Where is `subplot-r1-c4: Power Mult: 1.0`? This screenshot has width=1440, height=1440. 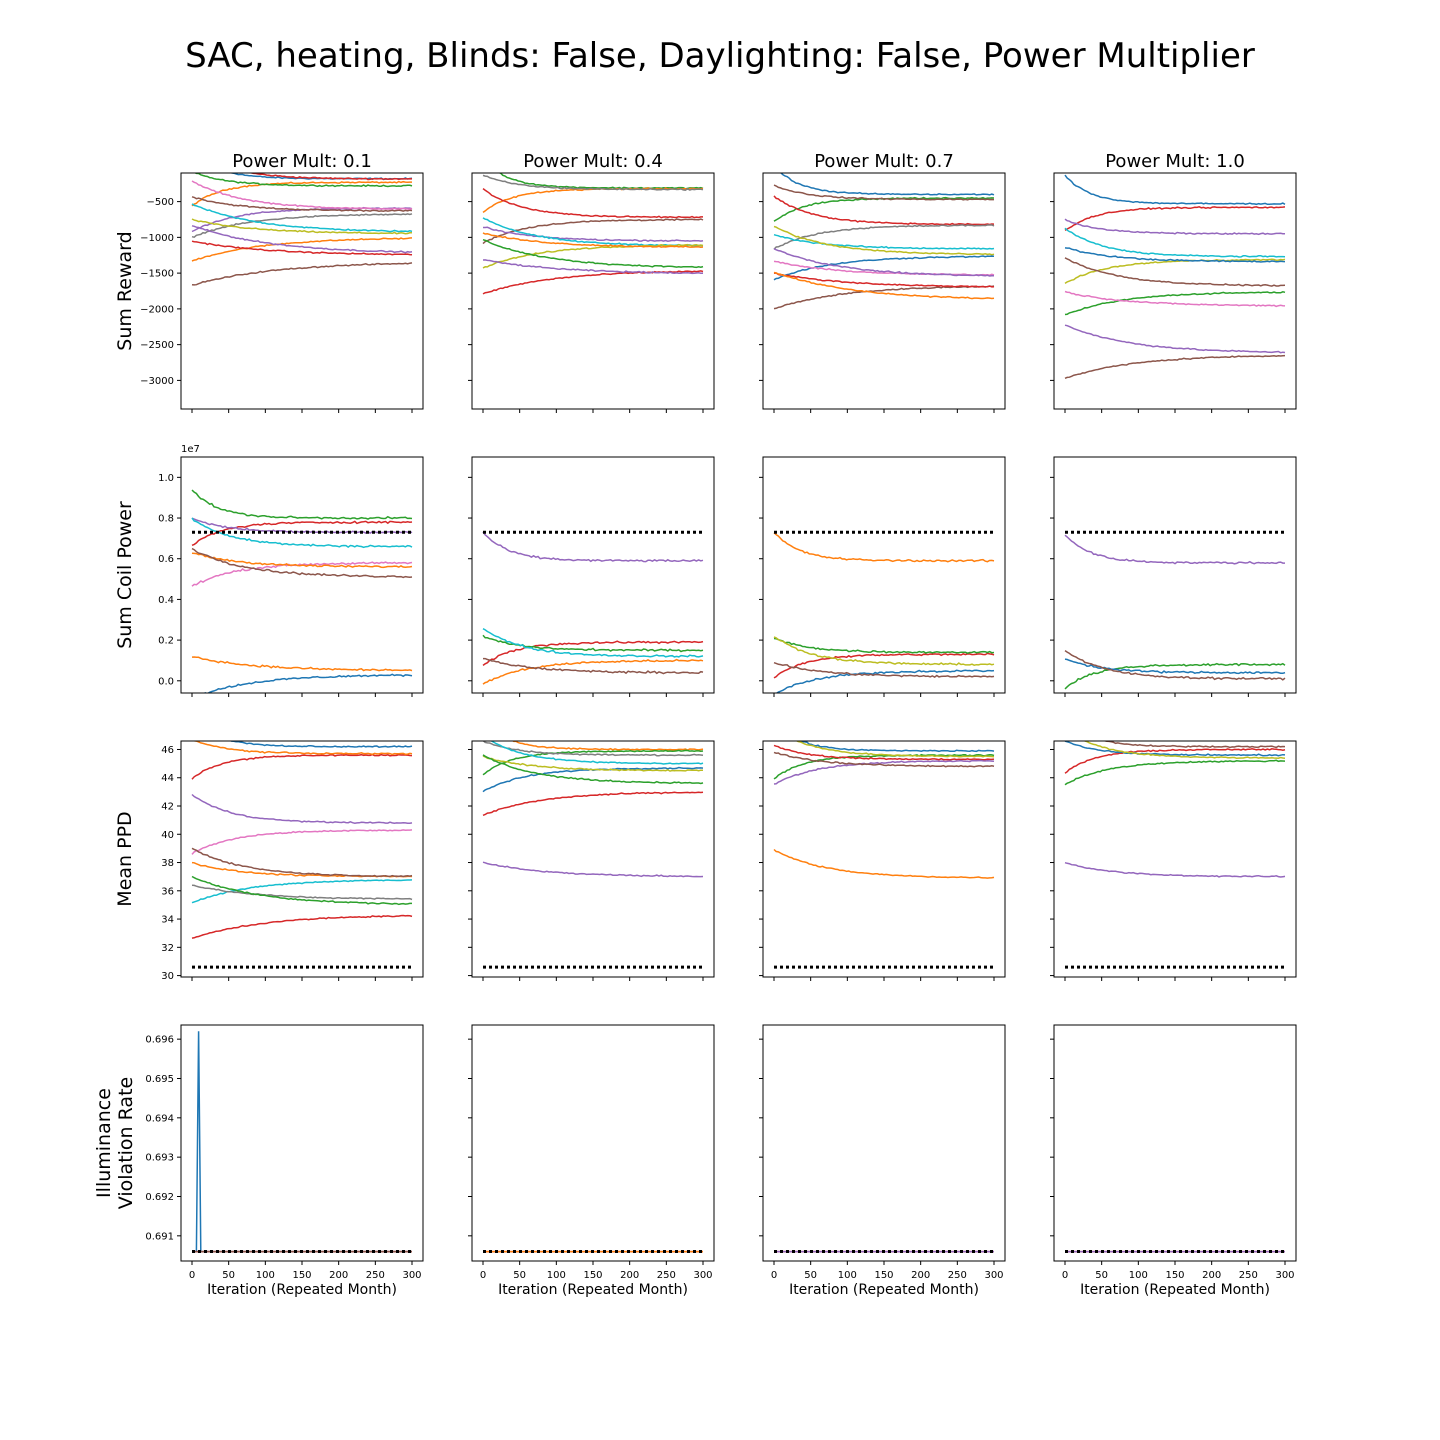 subplot-r1-c4: Power Mult: 1.0 is located at coordinates (1173, 282).